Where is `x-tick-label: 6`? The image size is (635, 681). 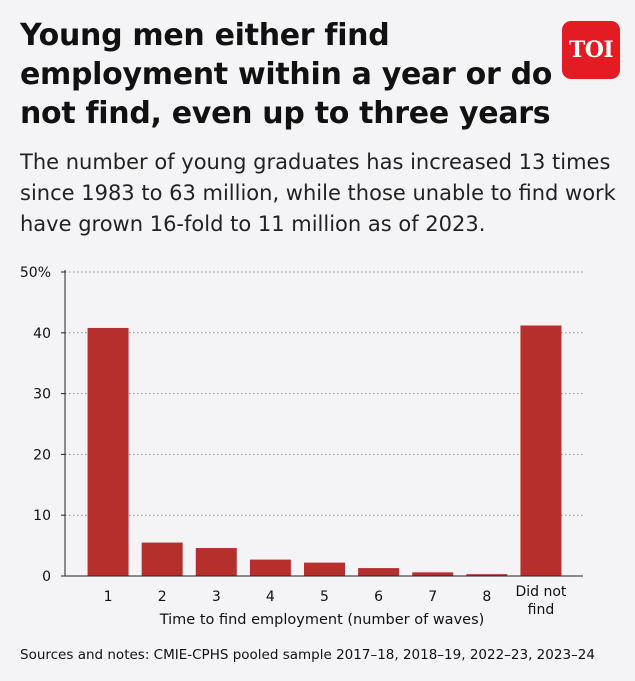 x-tick-label: 6 is located at coordinates (378, 597).